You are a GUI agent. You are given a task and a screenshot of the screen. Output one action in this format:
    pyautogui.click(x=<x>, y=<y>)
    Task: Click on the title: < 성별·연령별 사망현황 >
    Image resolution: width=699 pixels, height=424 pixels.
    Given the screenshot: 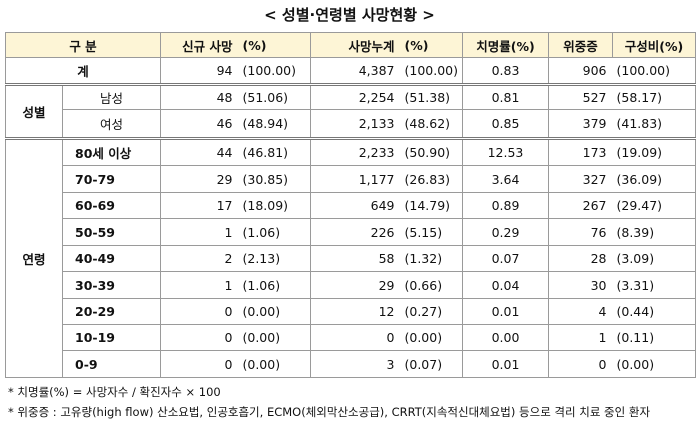 What is the action you would take?
    pyautogui.click(x=349, y=15)
    